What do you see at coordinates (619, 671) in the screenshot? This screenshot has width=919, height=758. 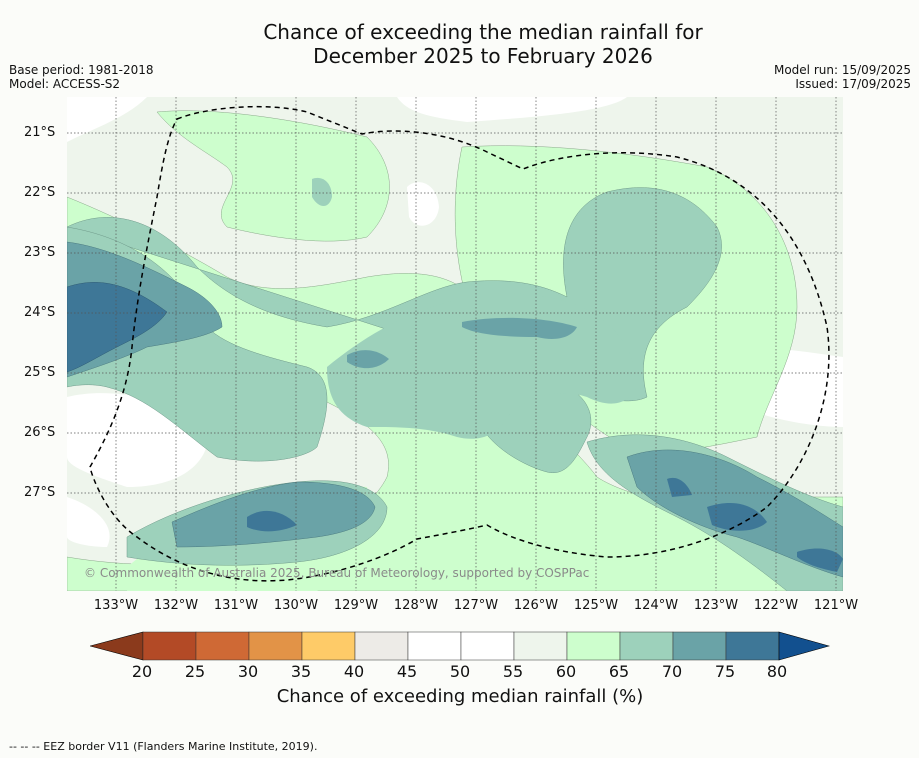 I see `cbar-tick-65: 65` at bounding box center [619, 671].